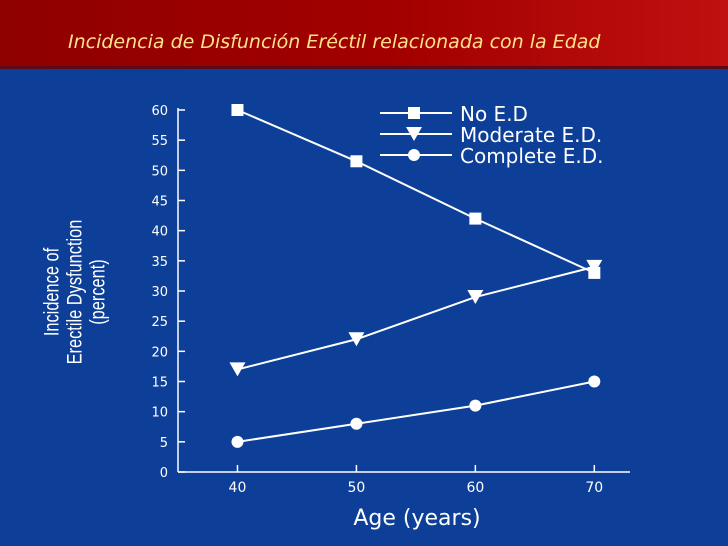 Image resolution: width=728 pixels, height=546 pixels. Describe the element at coordinates (159, 202) in the screenshot. I see `y-tick-label: 45` at that location.